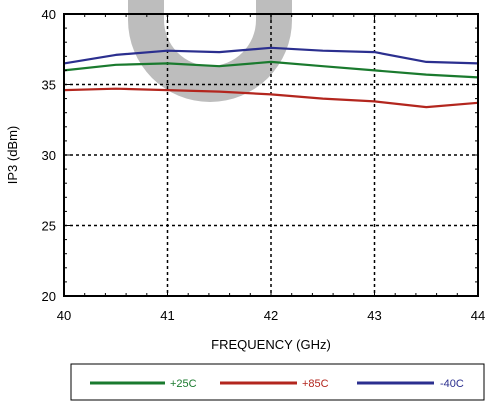  Describe the element at coordinates (271, 344) in the screenshot. I see `x-axis-title: FREQUENCY (GHz)` at that location.